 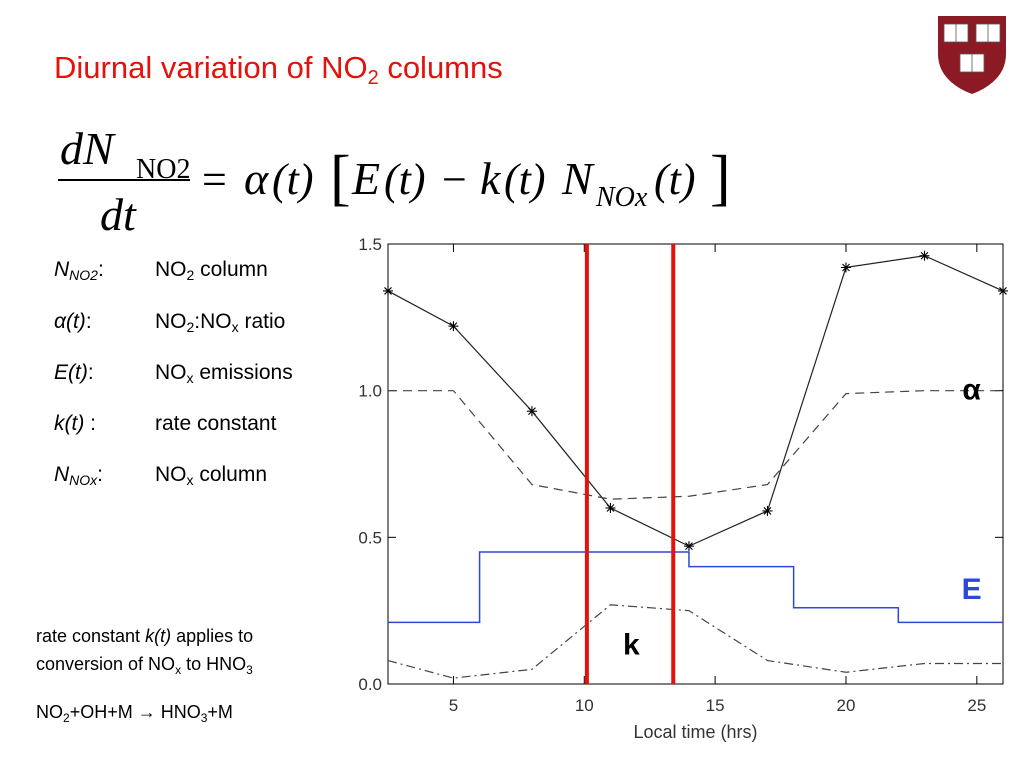 What do you see at coordinates (214, 179) in the screenshot?
I see `eq-equals: =` at bounding box center [214, 179].